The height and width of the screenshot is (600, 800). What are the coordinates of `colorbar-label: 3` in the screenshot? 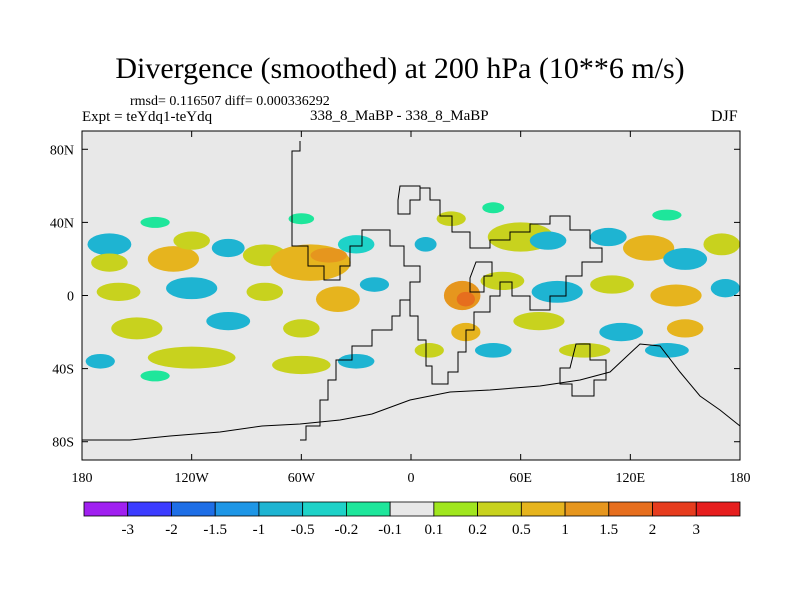 It's located at (697, 530).